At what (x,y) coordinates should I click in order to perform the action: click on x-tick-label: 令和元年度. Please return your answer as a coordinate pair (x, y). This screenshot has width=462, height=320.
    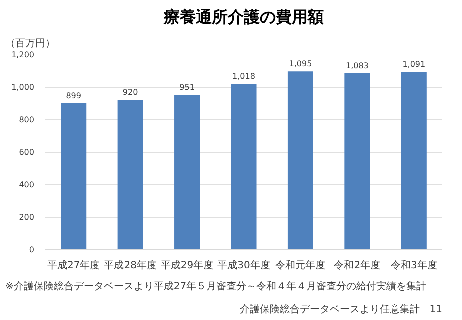
    Looking at the image, I should click on (301, 266).